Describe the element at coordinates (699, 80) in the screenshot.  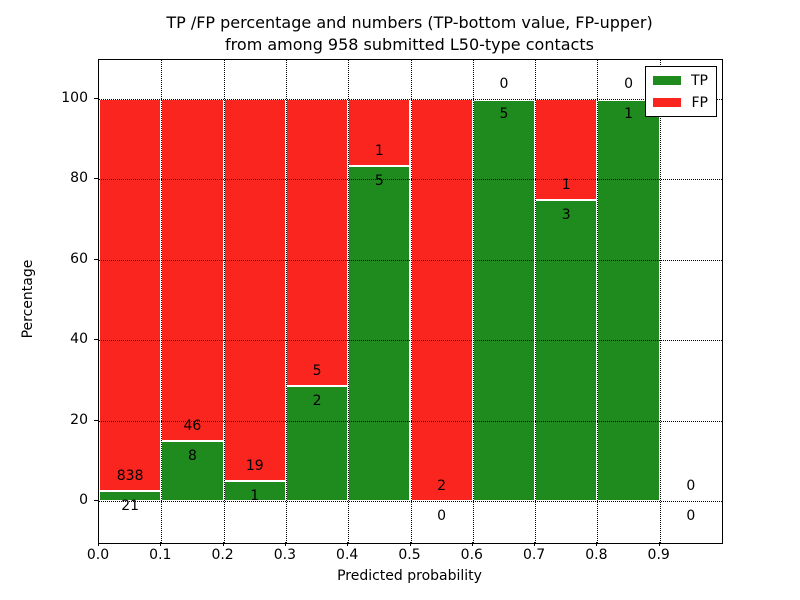
I see `legend-label-tp: TP` at that location.